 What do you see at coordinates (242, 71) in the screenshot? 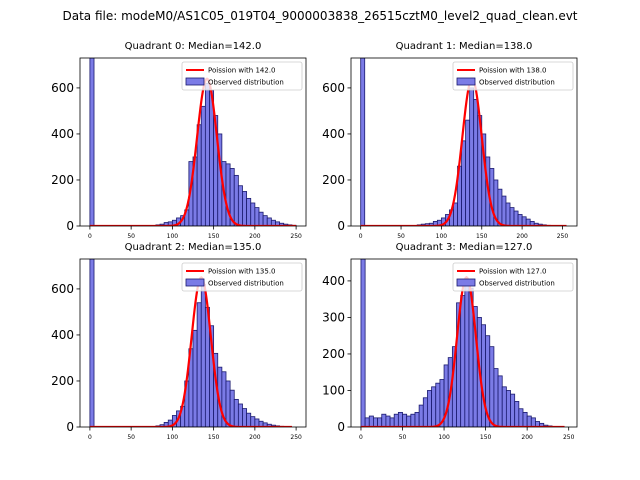
I see `legend-line-label: Poission with 142.0` at bounding box center [242, 71].